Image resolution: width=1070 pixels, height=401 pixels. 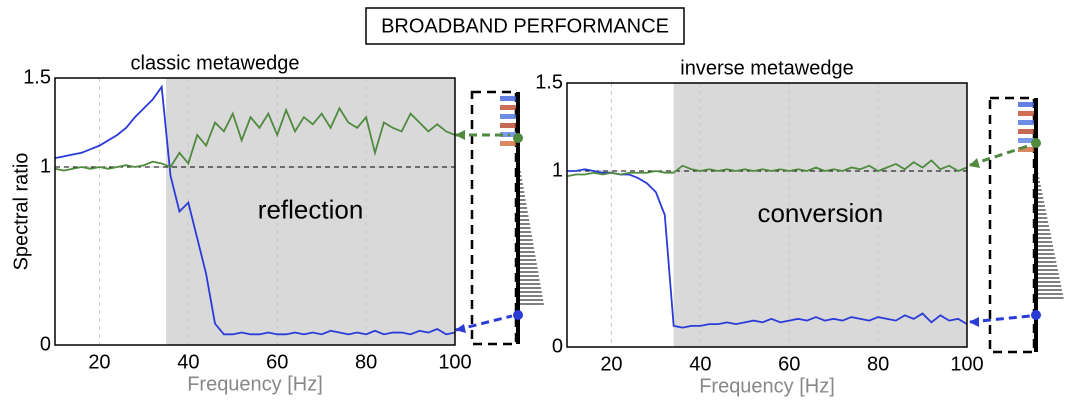 I want to click on y-axis-label: Spectral ratio, so click(x=21, y=212).